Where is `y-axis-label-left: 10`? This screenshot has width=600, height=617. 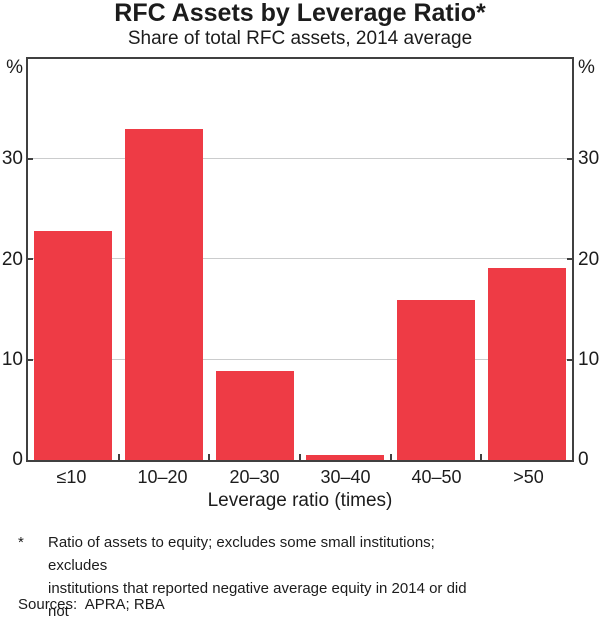
y-axis-label-left: 10 is located at coordinates (12, 359).